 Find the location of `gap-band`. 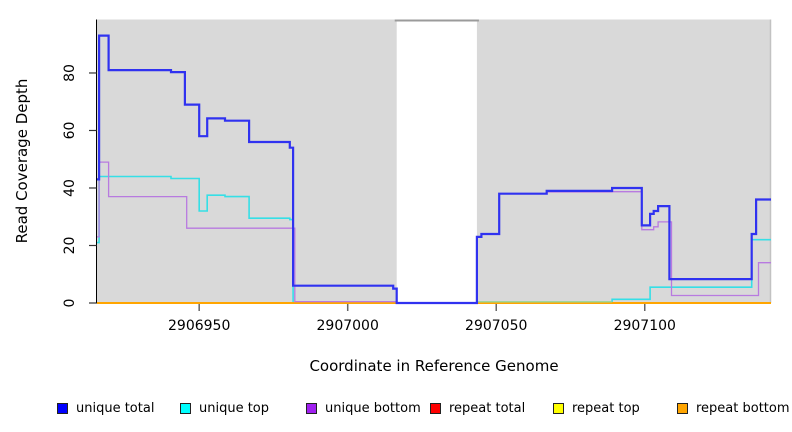

gap-band is located at coordinates (436, 162).